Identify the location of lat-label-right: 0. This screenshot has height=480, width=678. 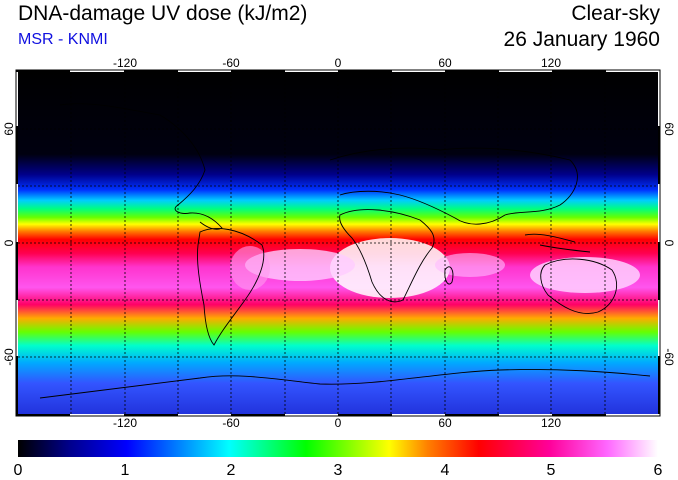
(669, 243).